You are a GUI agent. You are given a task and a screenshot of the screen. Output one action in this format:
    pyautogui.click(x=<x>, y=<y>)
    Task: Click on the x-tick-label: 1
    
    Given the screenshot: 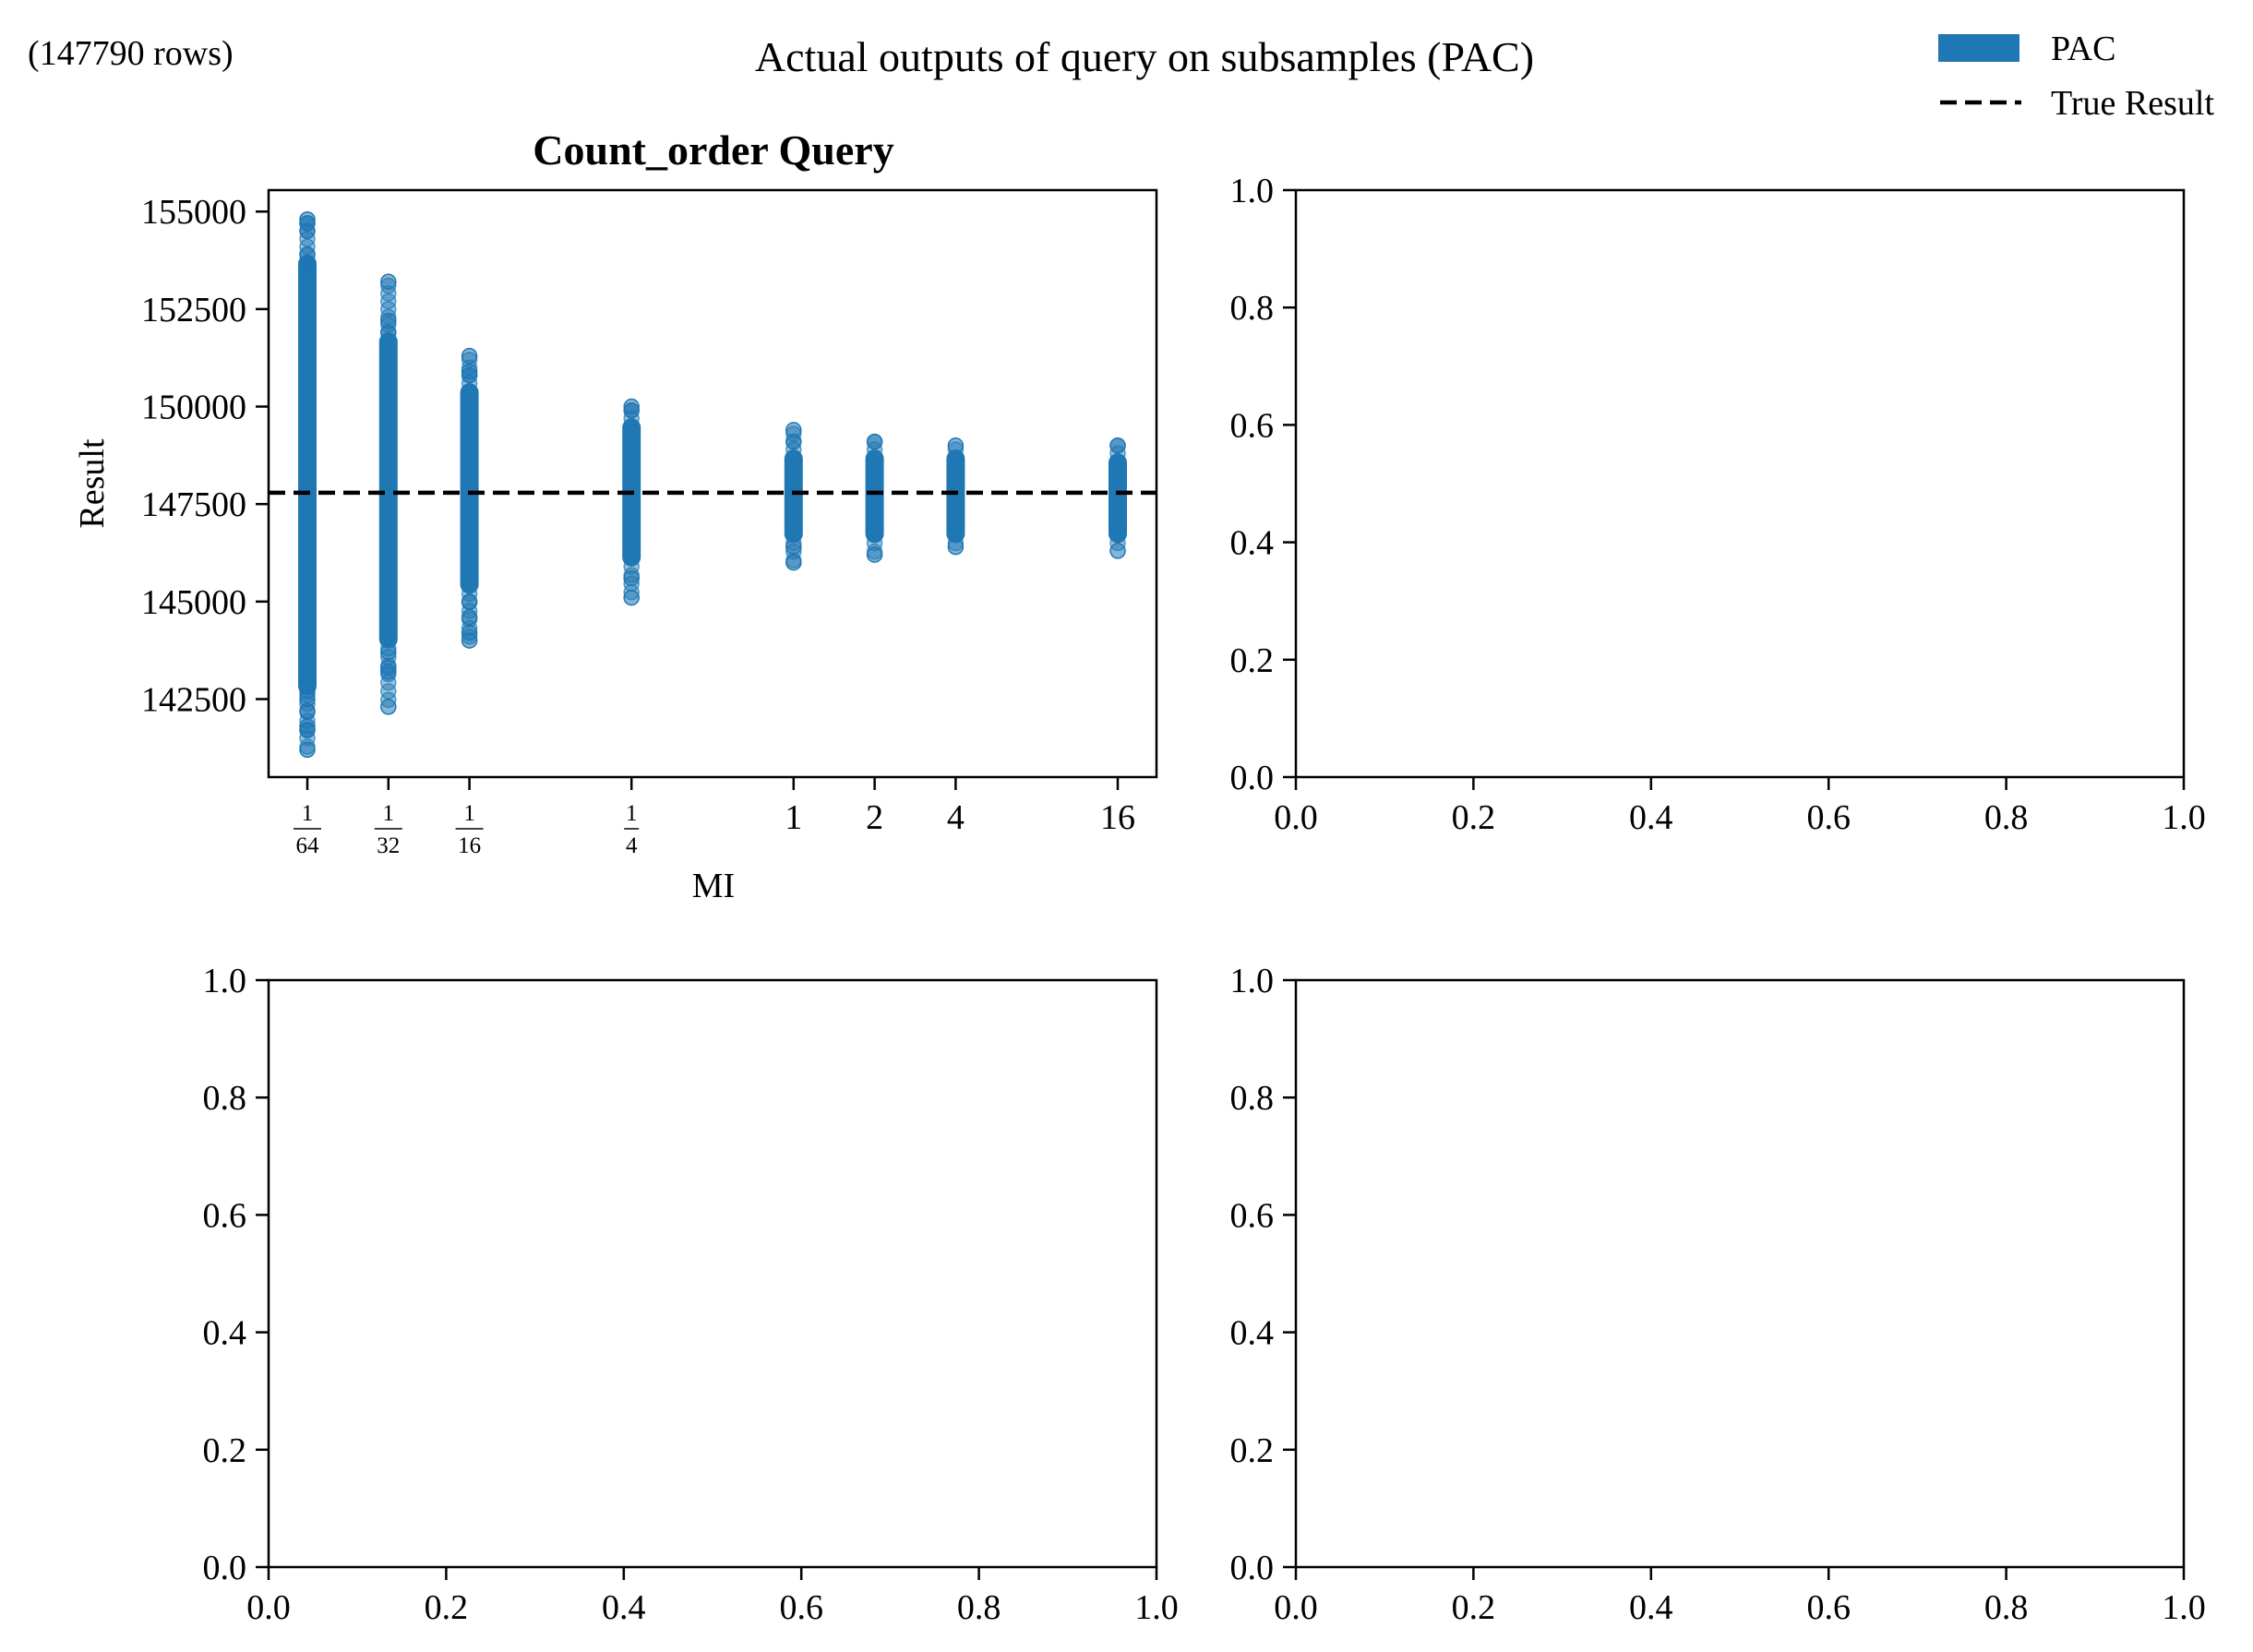 What is the action you would take?
    pyautogui.click(x=794, y=818)
    